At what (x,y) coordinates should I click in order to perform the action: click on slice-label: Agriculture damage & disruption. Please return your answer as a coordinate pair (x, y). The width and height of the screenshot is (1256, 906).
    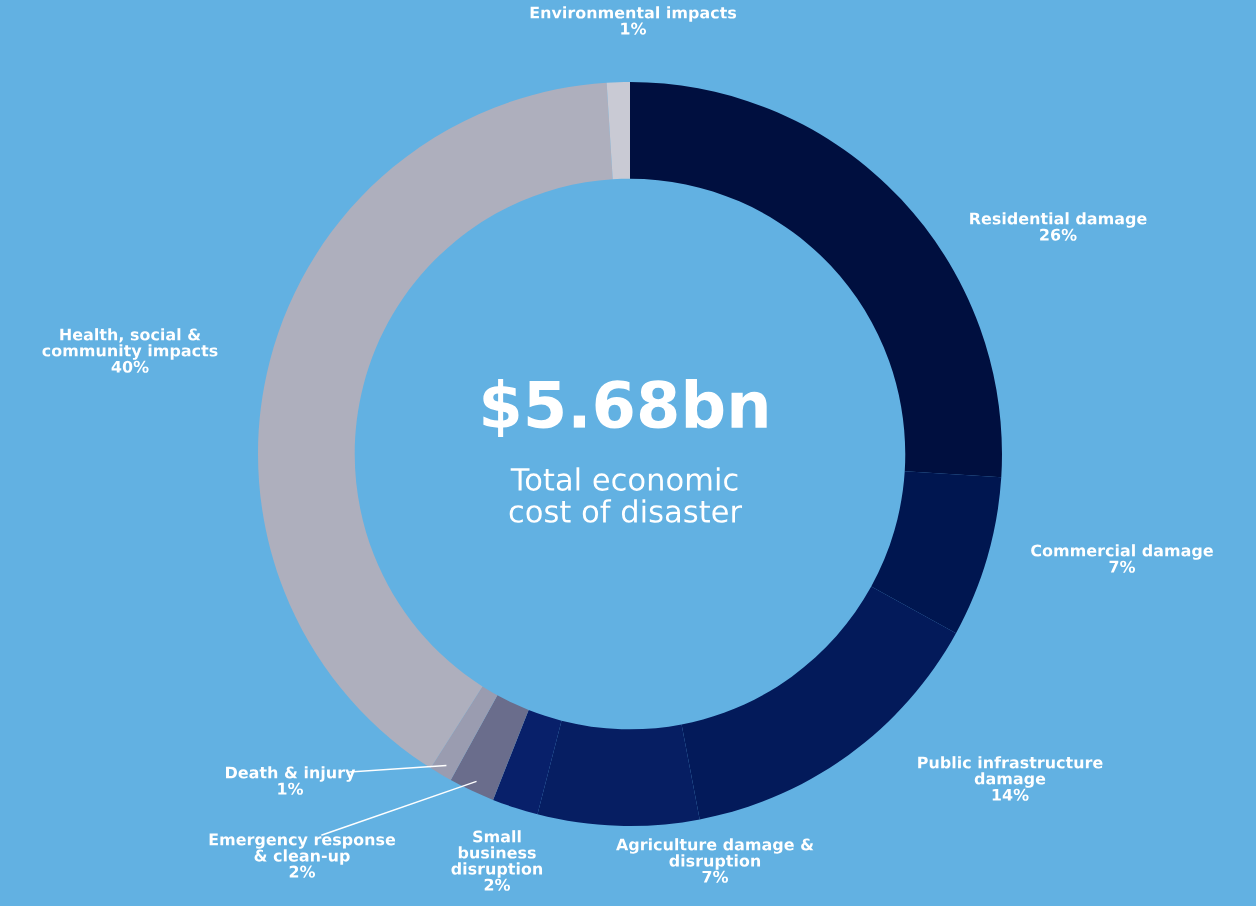
    Looking at the image, I should click on (715, 854).